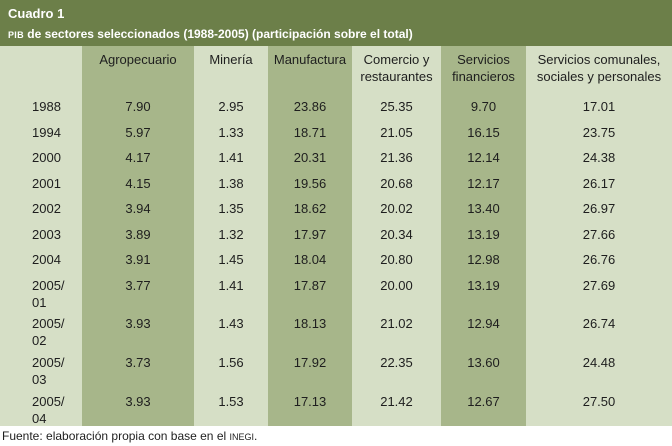  What do you see at coordinates (599, 234) in the screenshot?
I see `value-cell: 27.66` at bounding box center [599, 234].